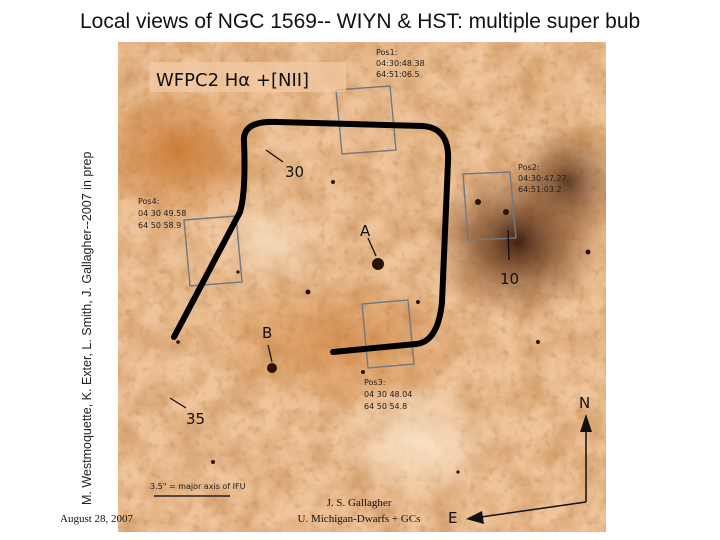 The height and width of the screenshot is (540, 720). What do you see at coordinates (97, 519) in the screenshot?
I see `slide-date: August 28, 2007` at bounding box center [97, 519].